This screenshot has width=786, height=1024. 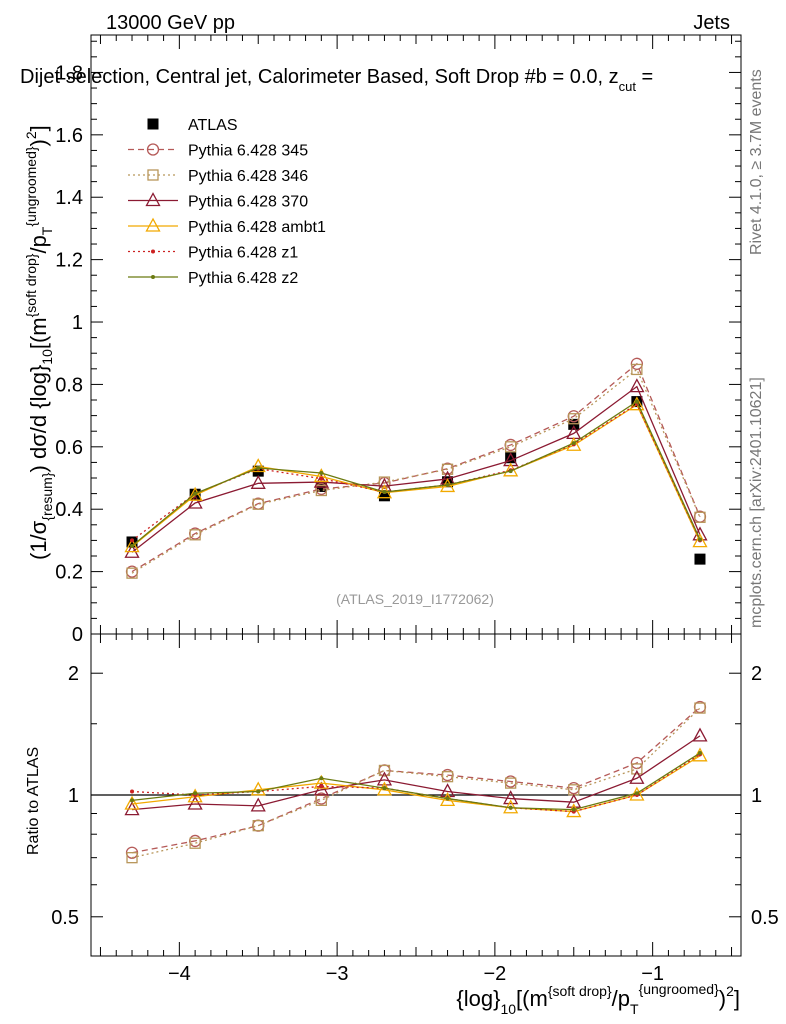 What do you see at coordinates (756, 796) in the screenshot?
I see `ratio-y-tick-label-right: 1` at bounding box center [756, 796].